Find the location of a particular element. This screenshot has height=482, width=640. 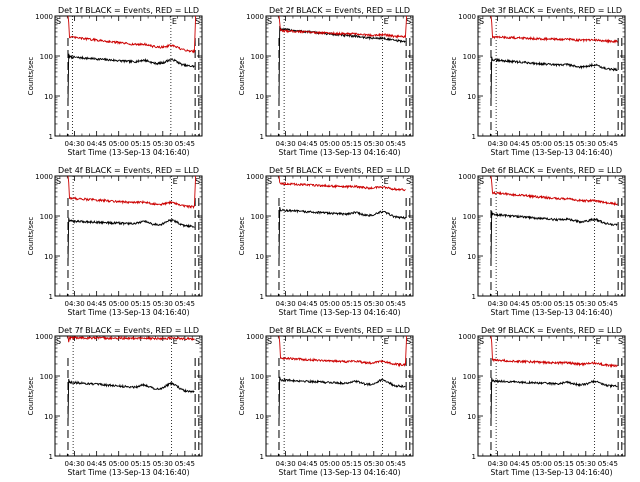

chart-title: Det 6f BLACK = Events, RED = LLD is located at coordinates (551, 170).